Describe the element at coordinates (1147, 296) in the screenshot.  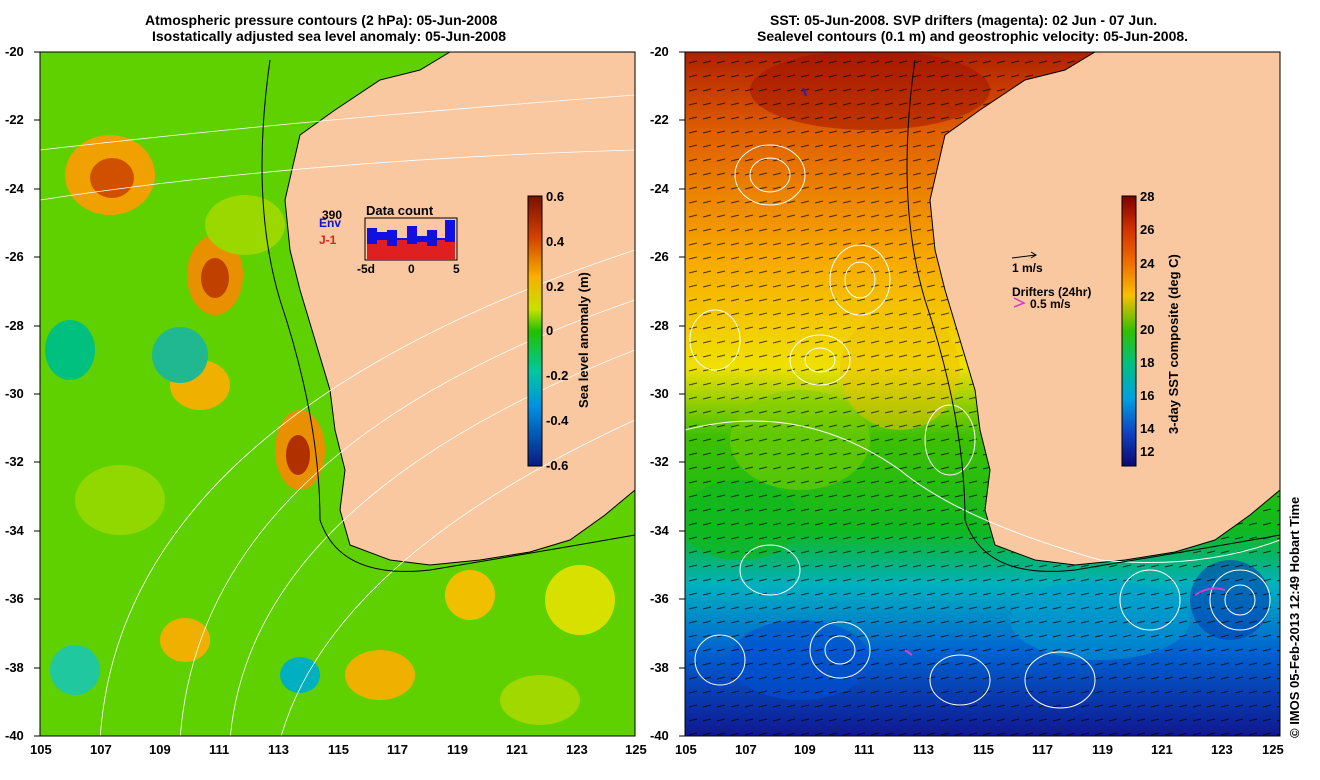
I see `right-cbar-tick: 22` at that location.